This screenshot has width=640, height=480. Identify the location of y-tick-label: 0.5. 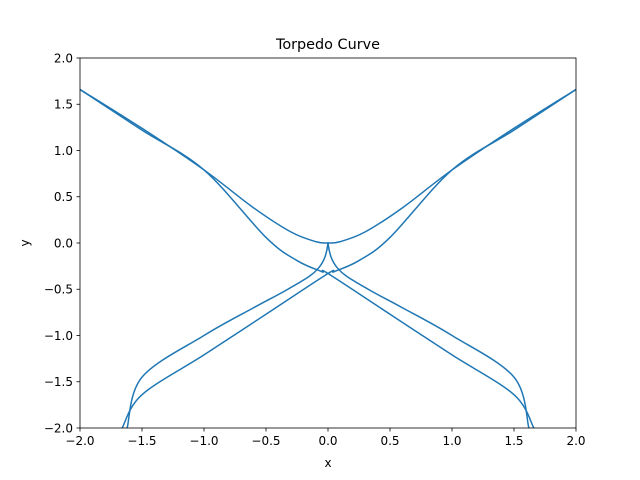
(63, 197).